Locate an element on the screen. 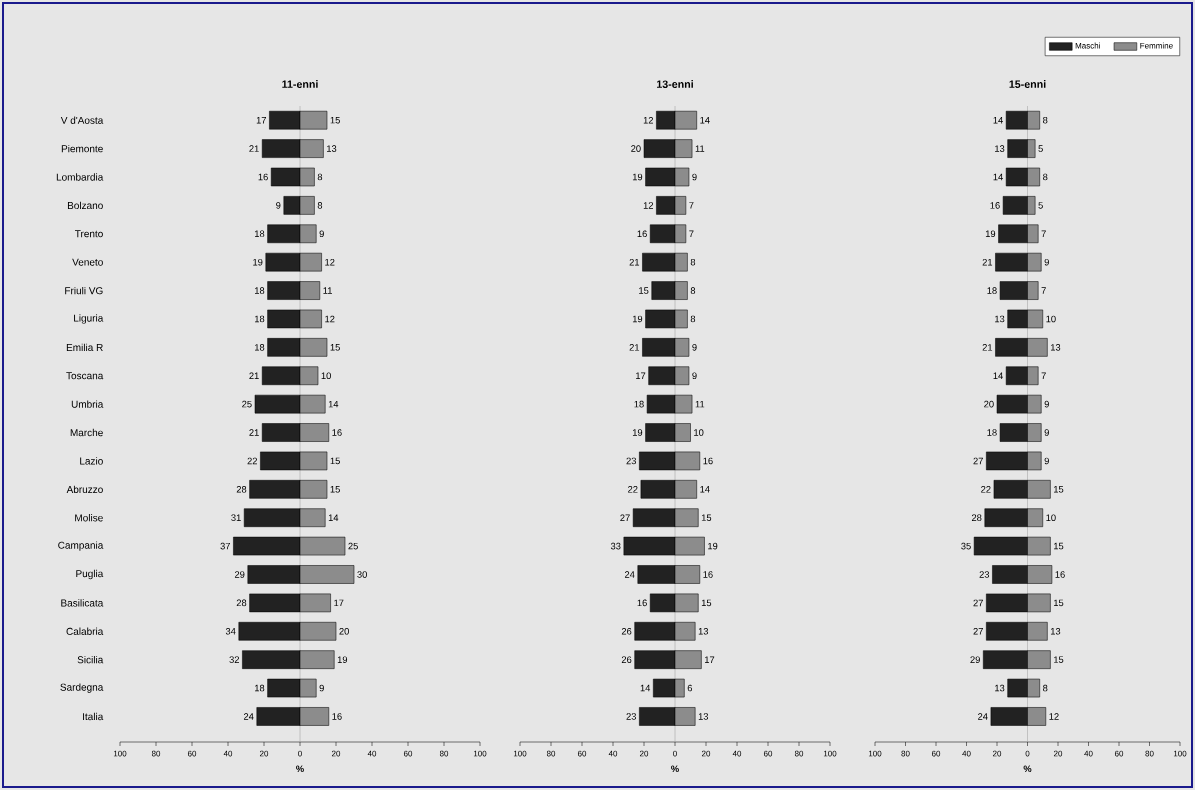 Image resolution: width=1195 pixels, height=790 pixels. x-axis-title: % is located at coordinates (300, 769).